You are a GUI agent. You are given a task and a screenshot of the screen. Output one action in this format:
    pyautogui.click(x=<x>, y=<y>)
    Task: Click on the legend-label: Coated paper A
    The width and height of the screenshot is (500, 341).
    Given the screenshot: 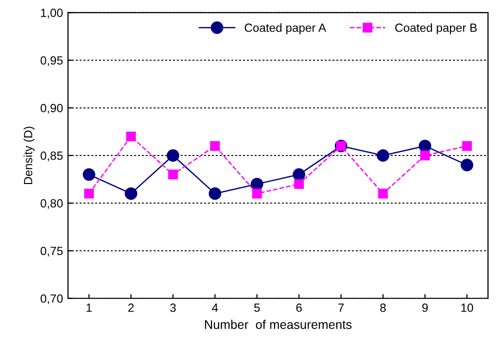 What is the action you would take?
    pyautogui.click(x=285, y=28)
    